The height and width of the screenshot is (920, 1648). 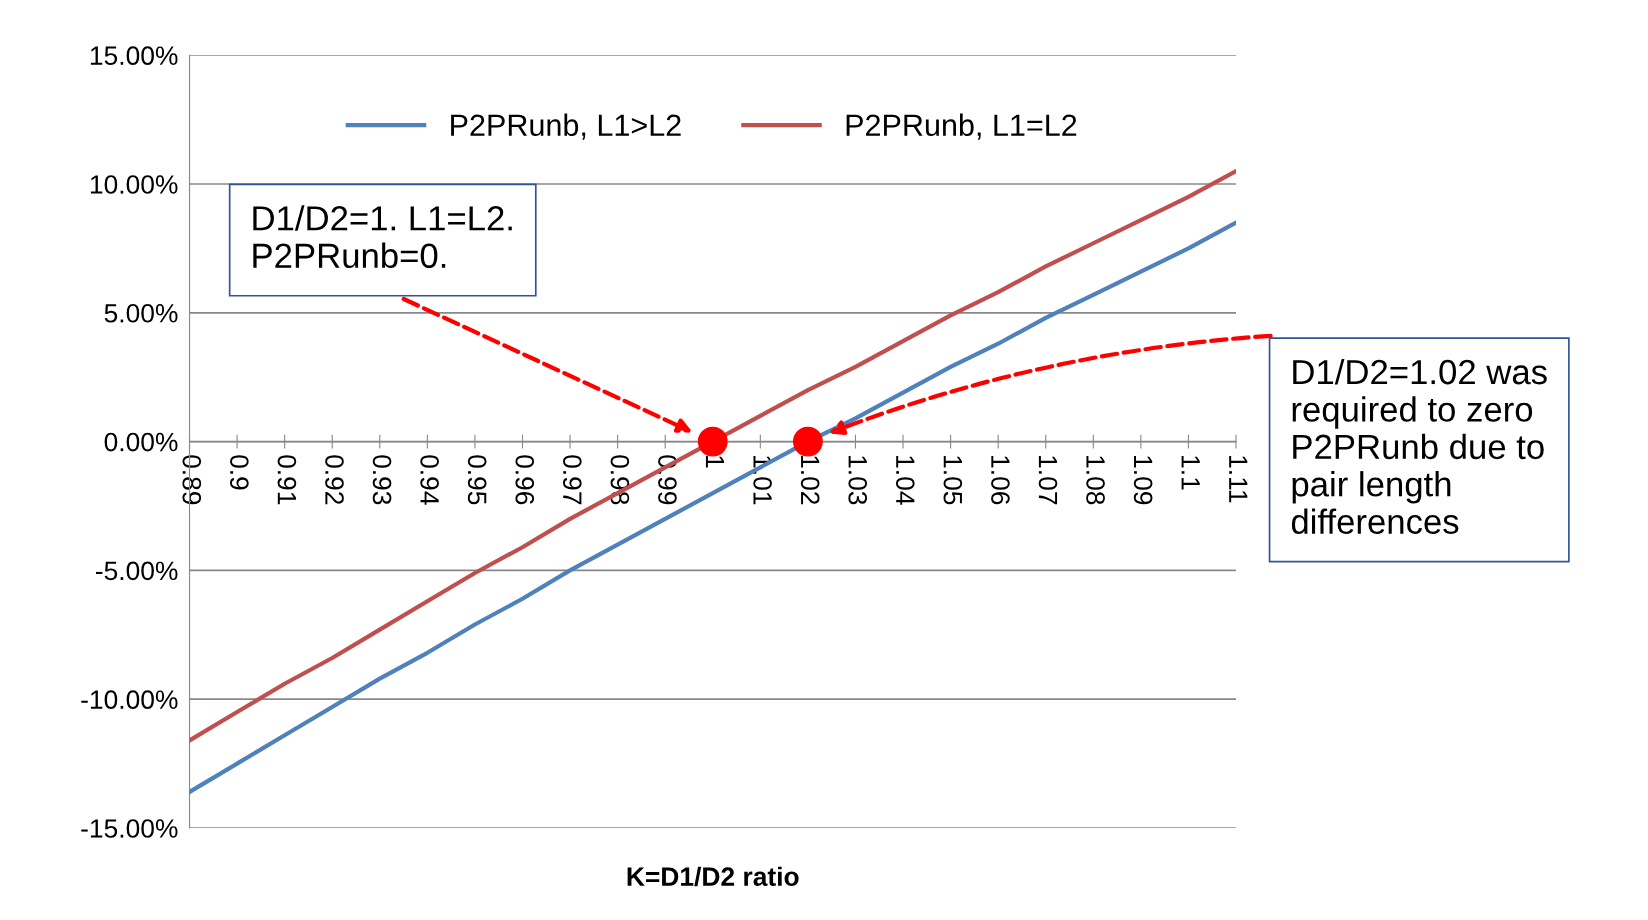 I want to click on x-tick-label: 0.94, so click(x=429, y=480).